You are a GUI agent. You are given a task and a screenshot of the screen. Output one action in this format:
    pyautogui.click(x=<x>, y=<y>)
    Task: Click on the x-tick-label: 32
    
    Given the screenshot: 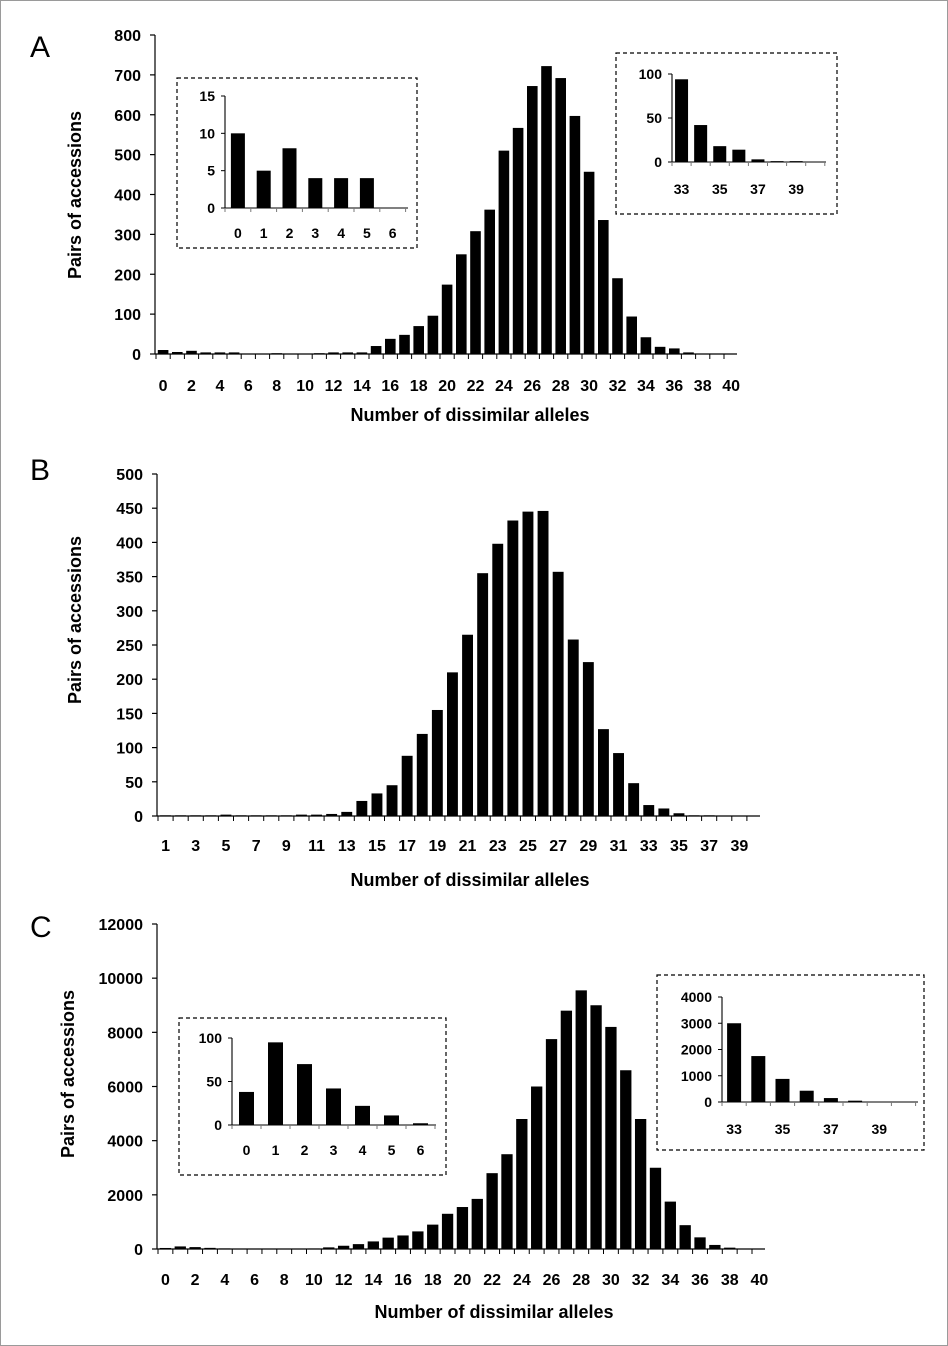 What is the action you would take?
    pyautogui.click(x=618, y=386)
    